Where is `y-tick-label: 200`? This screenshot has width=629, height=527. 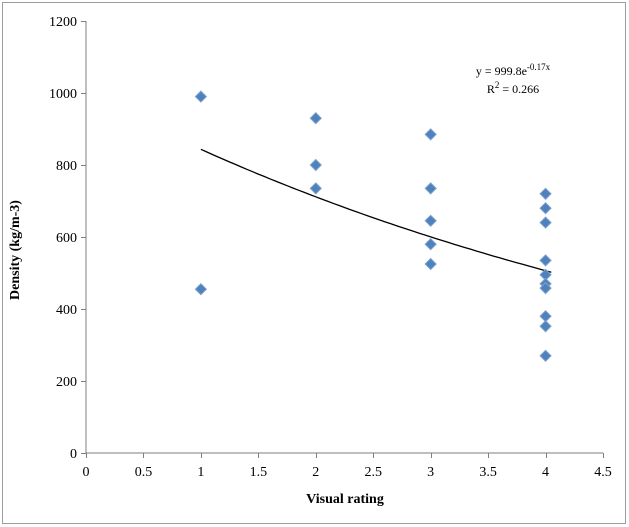 y-tick-label: 200 is located at coordinates (66, 382).